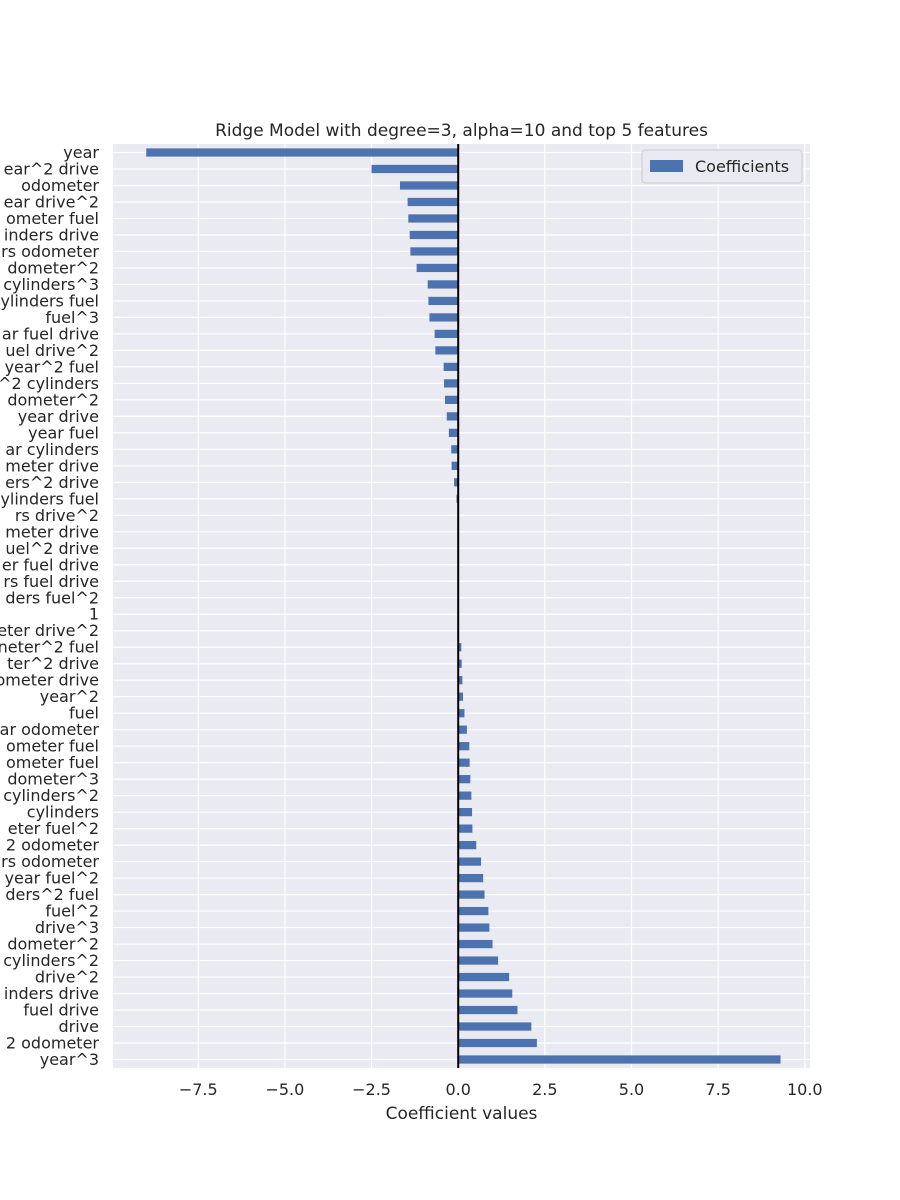 The image size is (900, 1200). I want to click on y-tick-label: 1, so click(94, 614).